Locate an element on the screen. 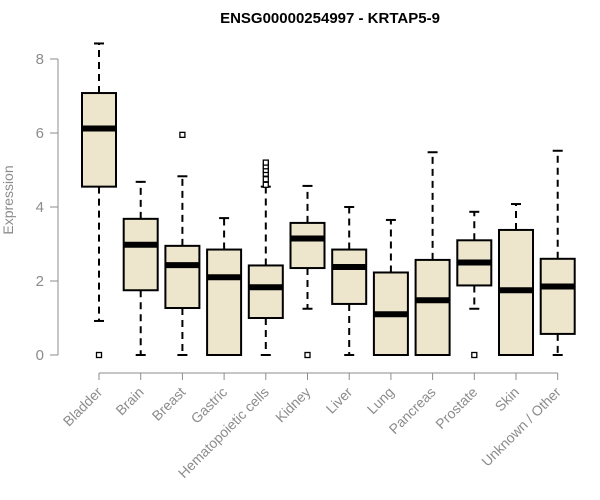 This screenshot has width=600, height=500. y-tick-label: 0 is located at coordinates (40, 355).